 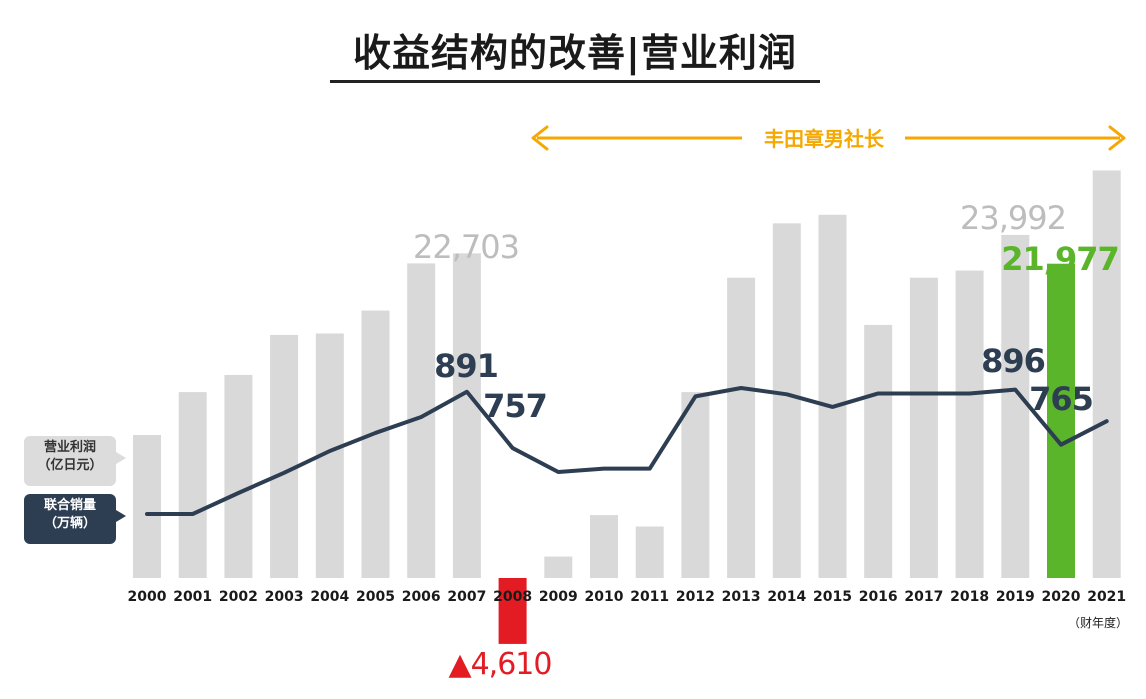 What do you see at coordinates (192, 485) in the screenshot?
I see `profit-bar-2001` at bounding box center [192, 485].